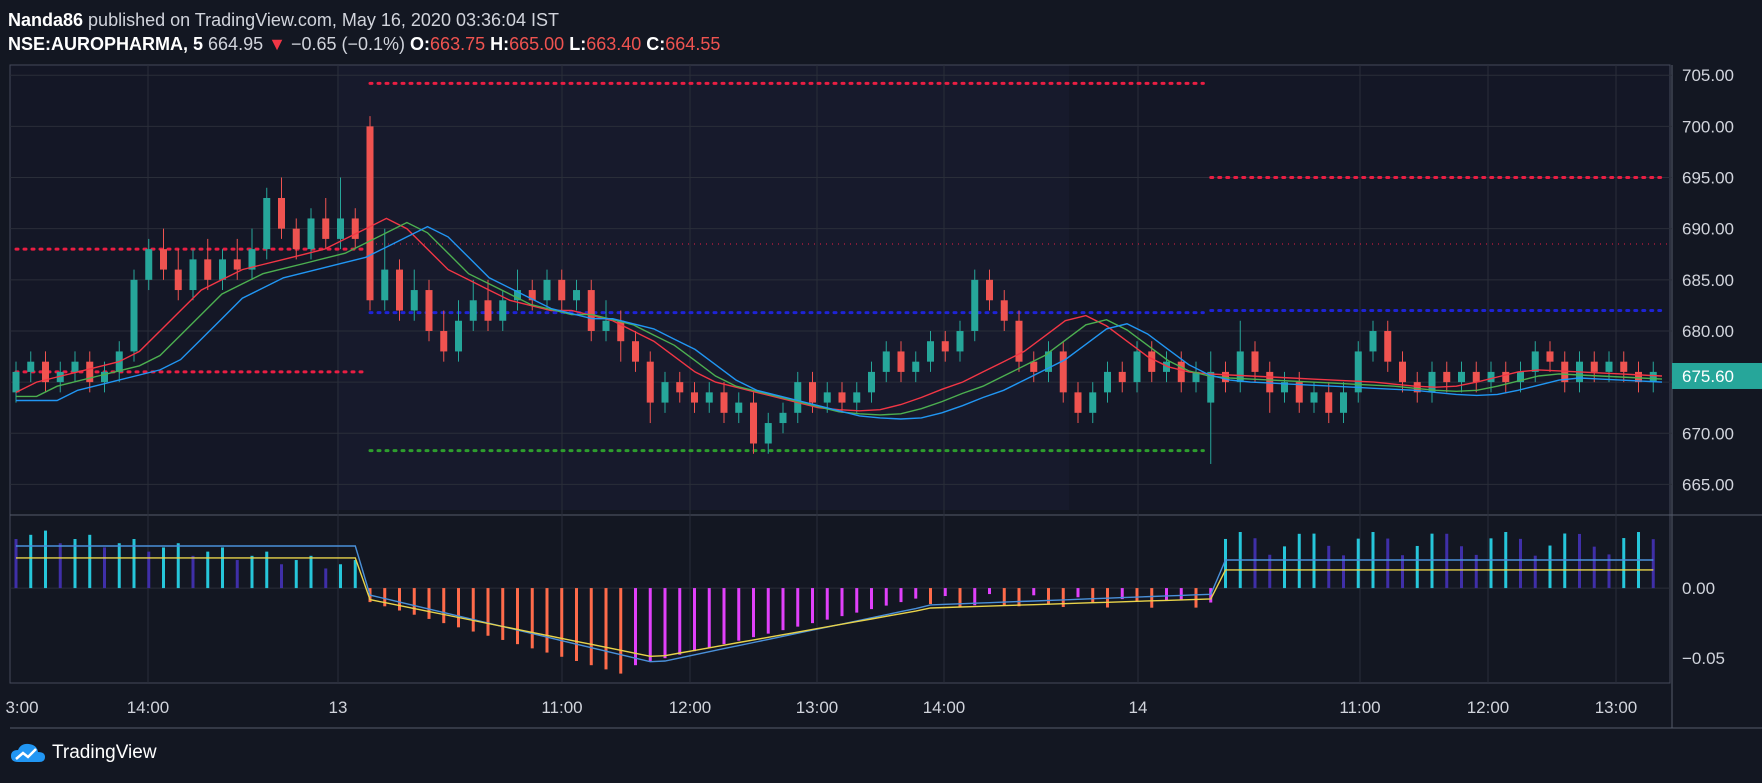 The image size is (1762, 783). I want to click on price-tick-label: 695.00, so click(1708, 178).